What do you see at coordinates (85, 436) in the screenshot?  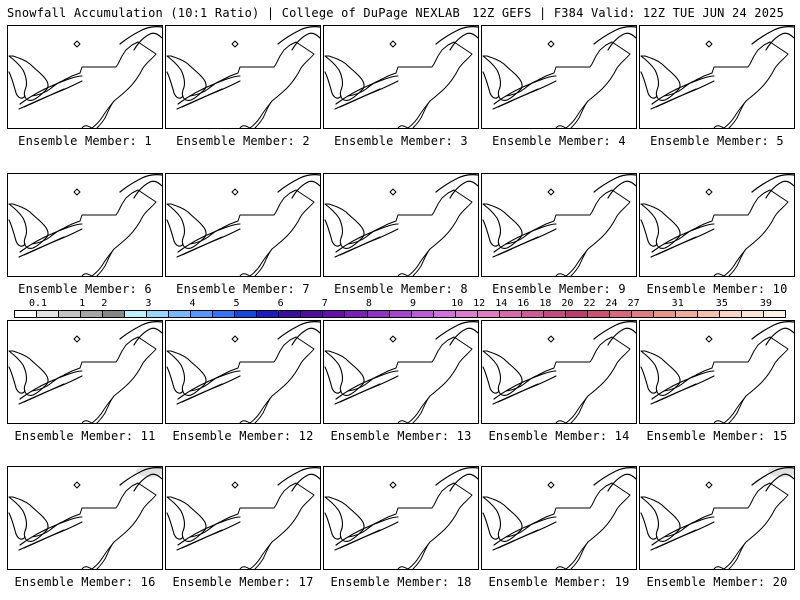 I see `ensemble-member-label: Ensemble Member: 11` at bounding box center [85, 436].